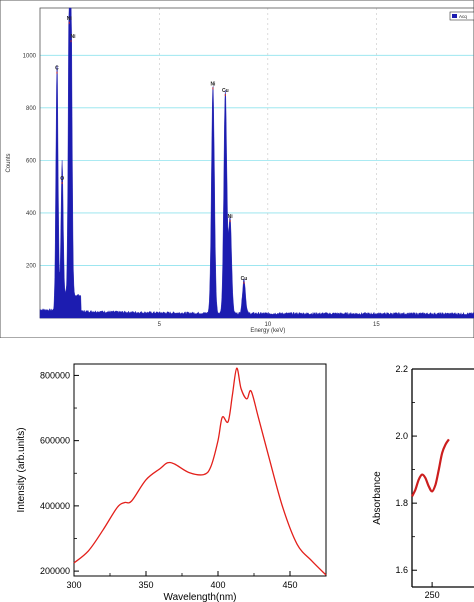 This screenshot has height=602, width=474. Describe the element at coordinates (200, 597) in the screenshot. I see `pl-x-axis-label: Wavelength(nm)` at that location.